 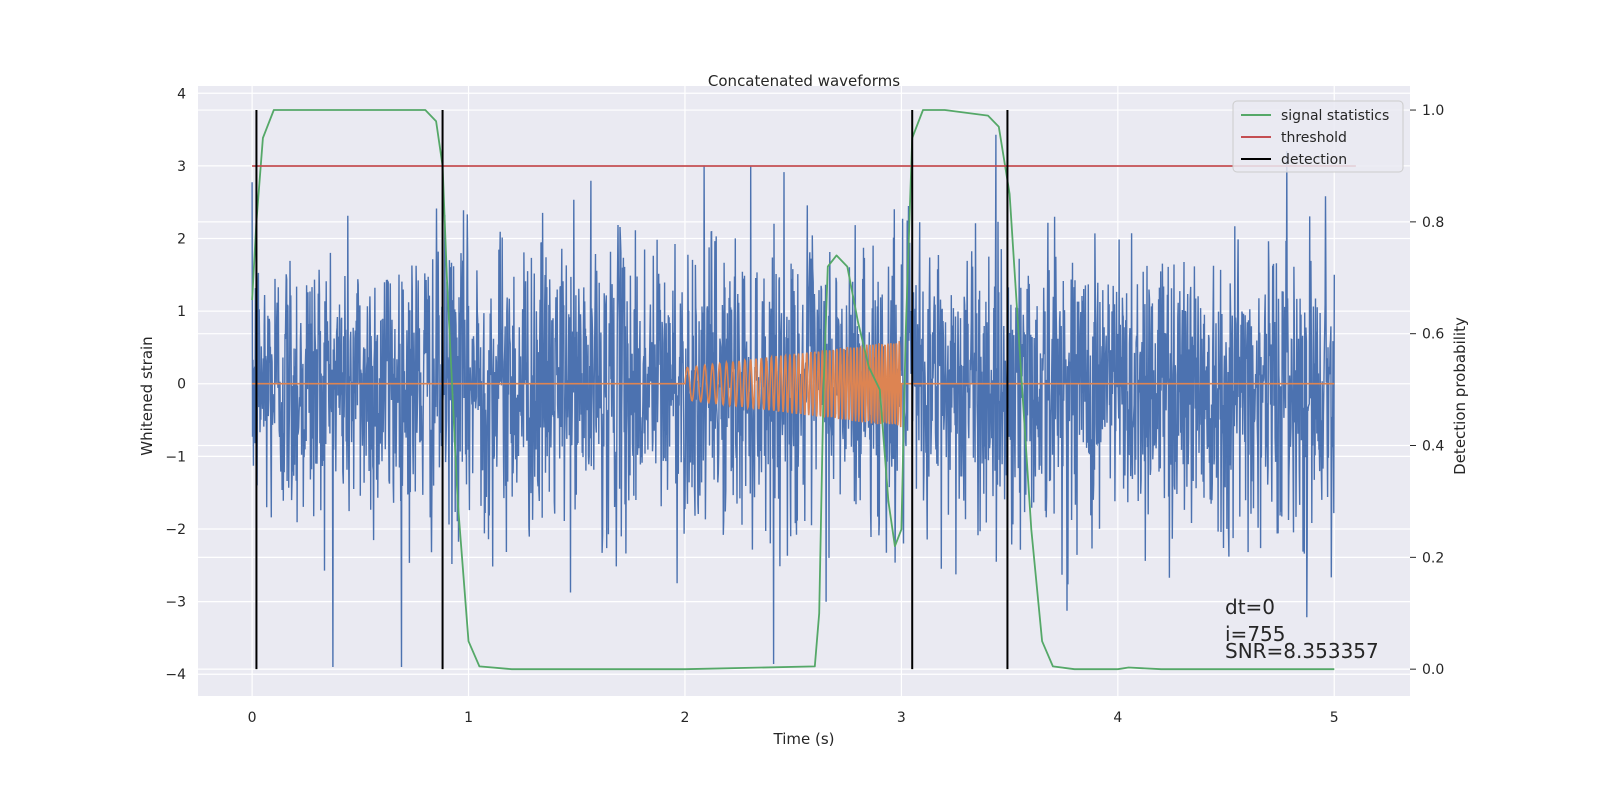 I want to click on annotation-text: i=755, so click(x=1255, y=634).